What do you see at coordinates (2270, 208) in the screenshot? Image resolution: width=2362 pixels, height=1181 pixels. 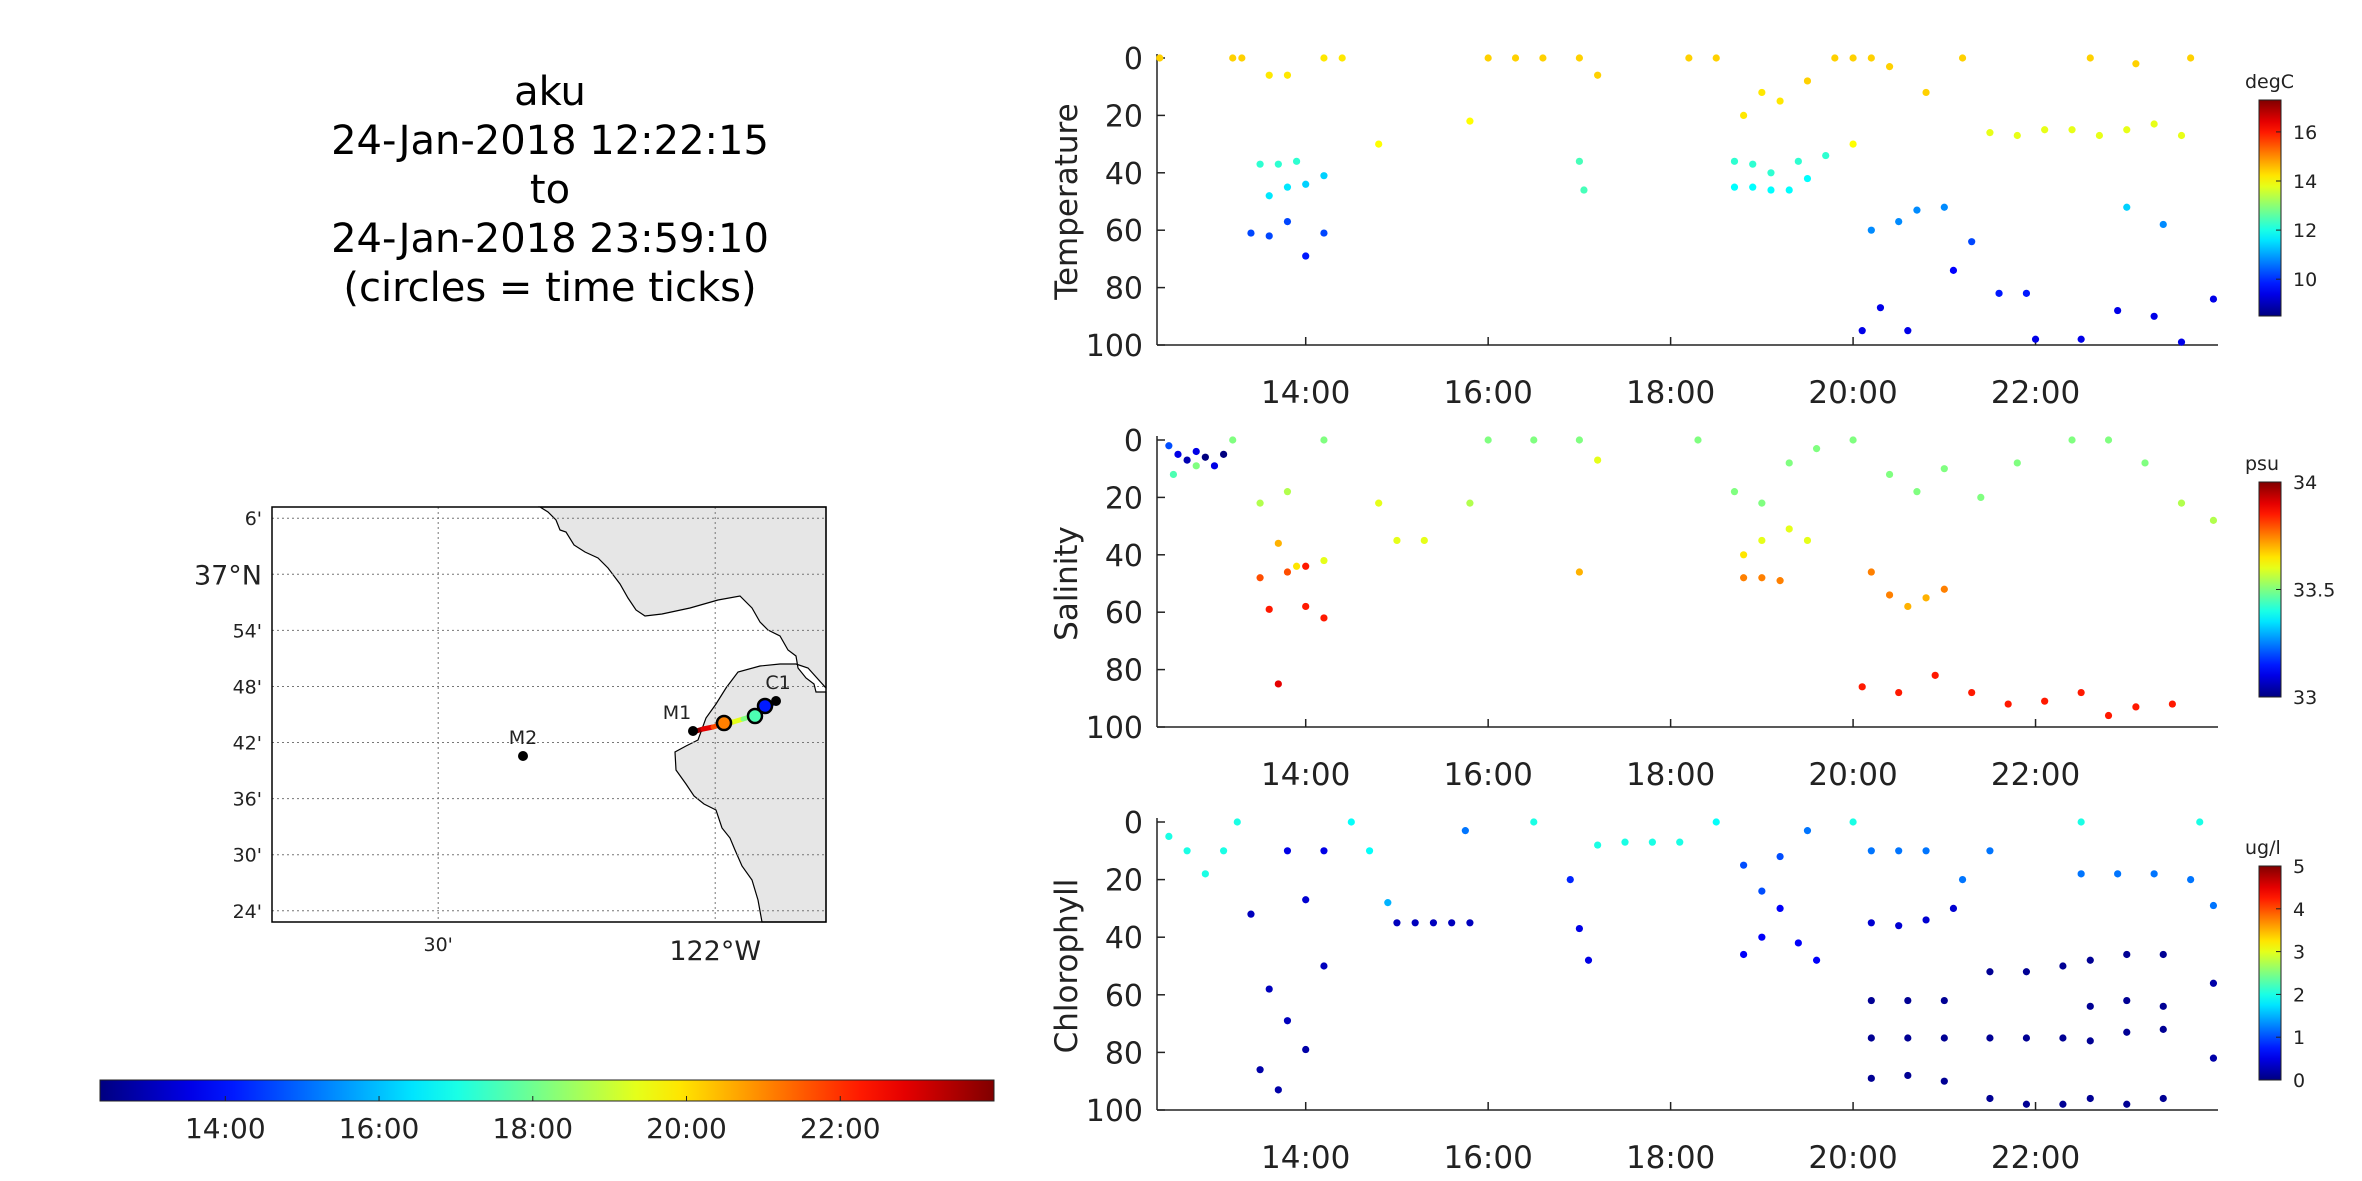 I see `colorbar` at bounding box center [2270, 208].